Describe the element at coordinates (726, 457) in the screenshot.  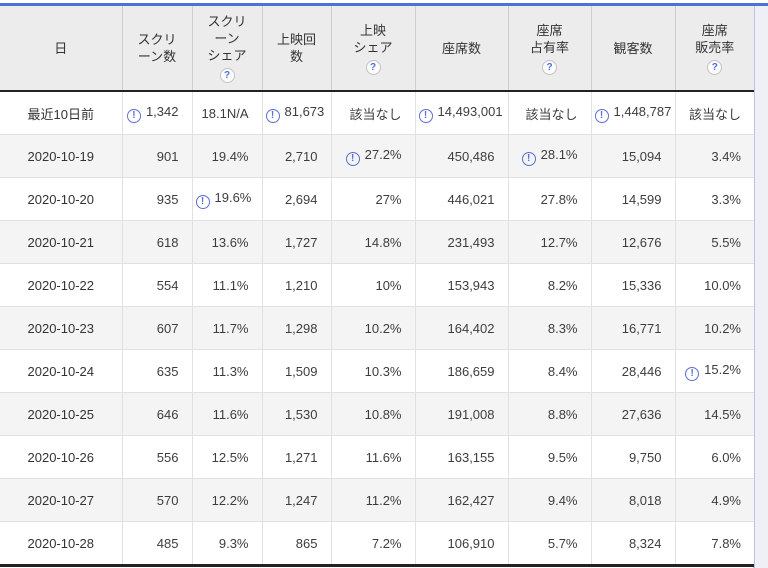
I see `cell-value: 6.0%` at that location.